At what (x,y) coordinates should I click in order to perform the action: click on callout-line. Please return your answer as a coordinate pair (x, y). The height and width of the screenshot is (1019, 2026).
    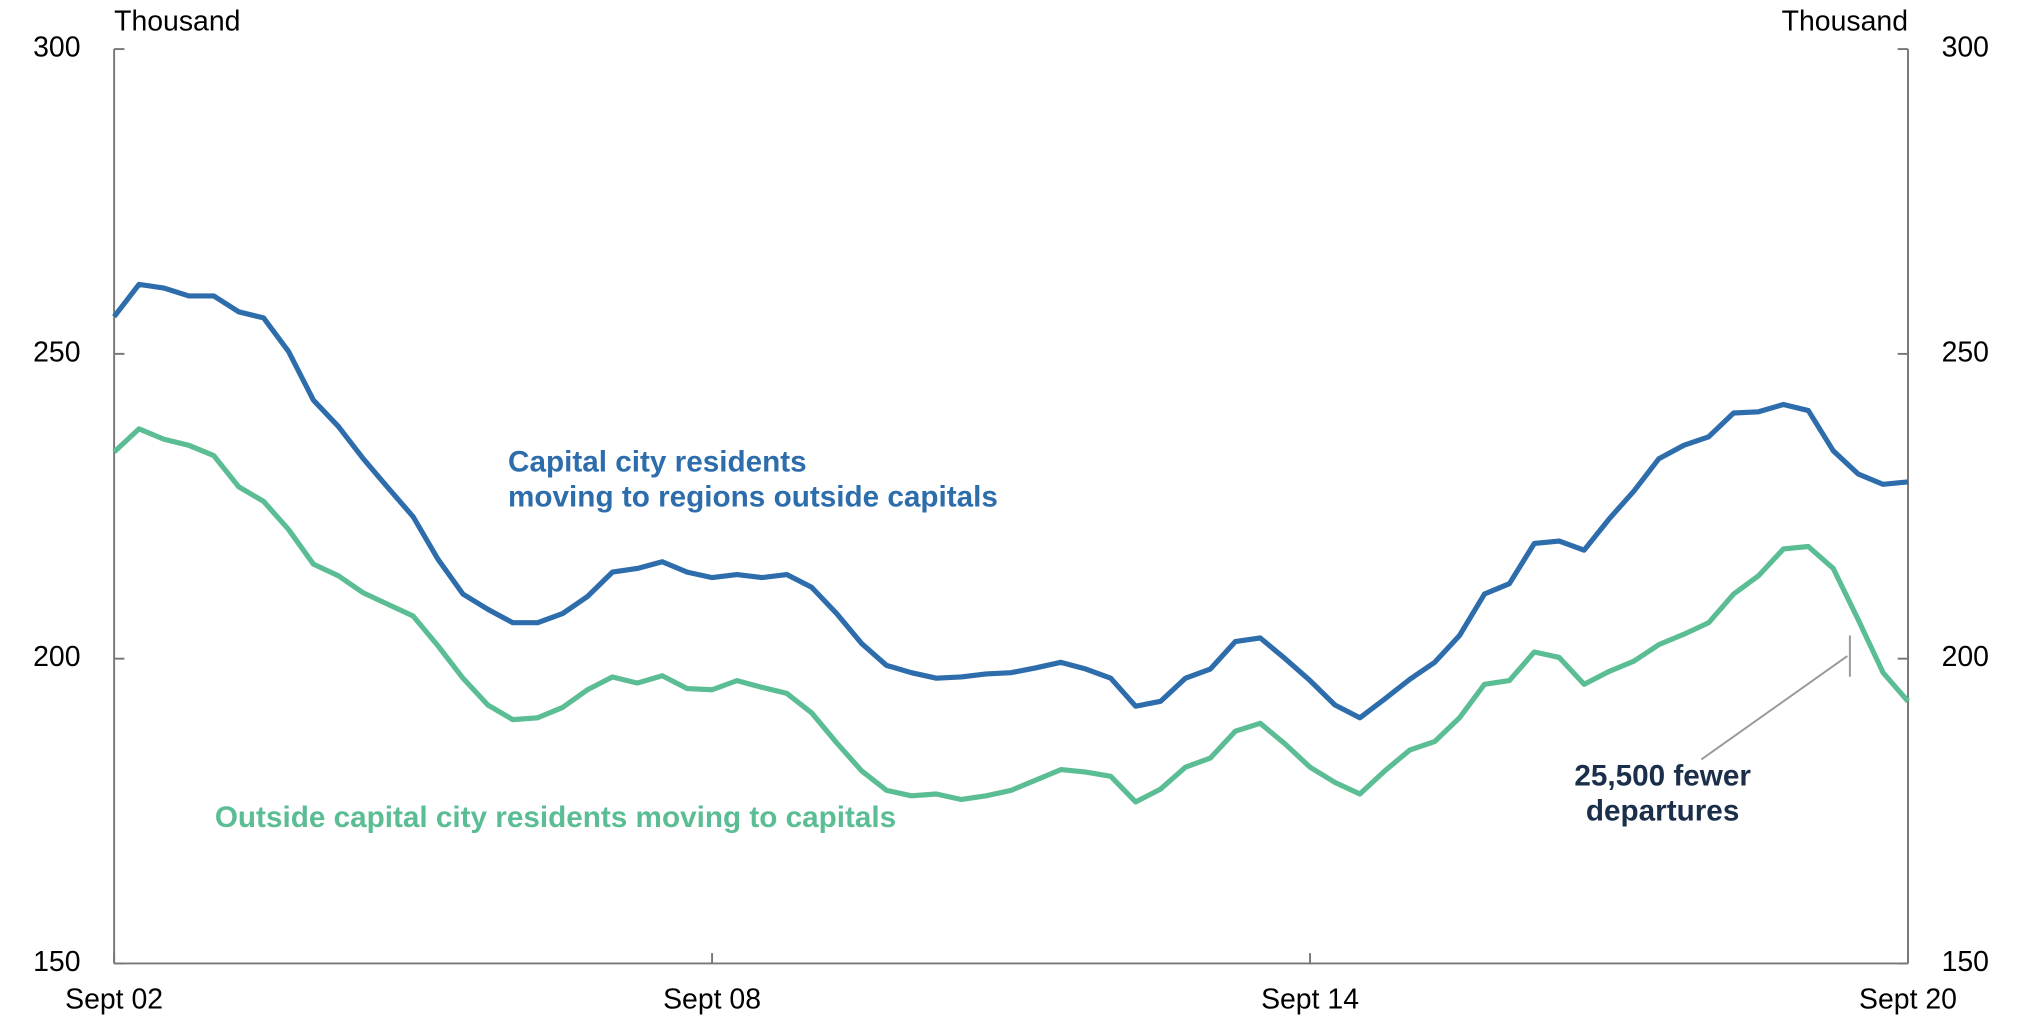
    Looking at the image, I should click on (1774, 708).